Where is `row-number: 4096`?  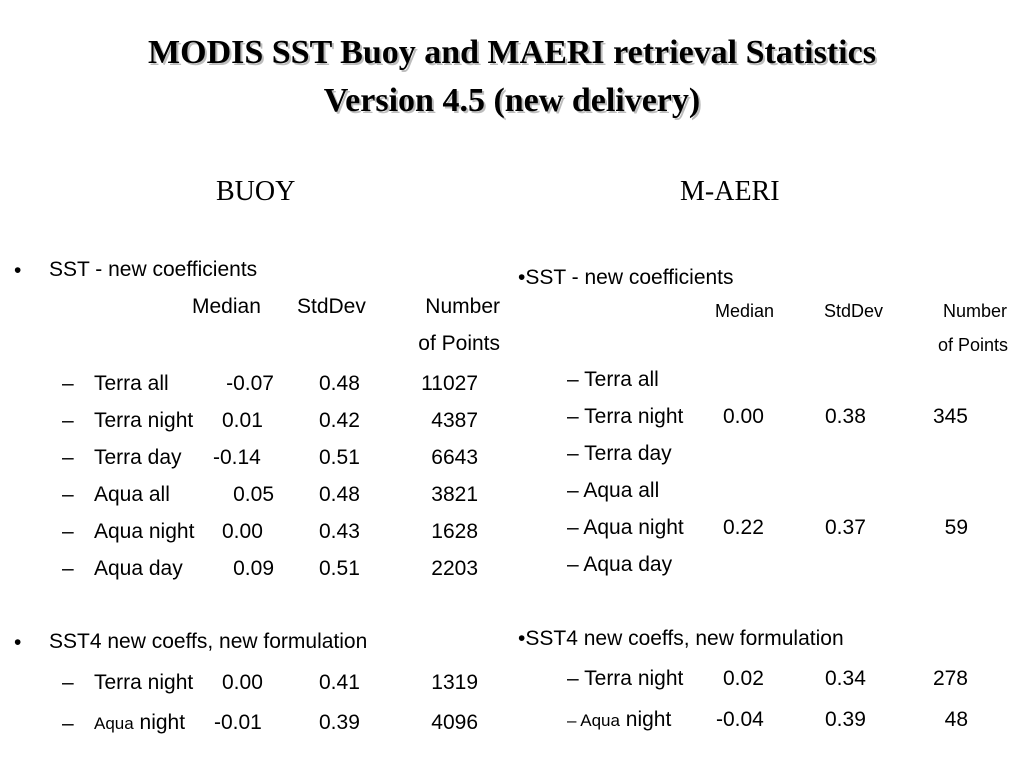
row-number: 4096 is located at coordinates (454, 722).